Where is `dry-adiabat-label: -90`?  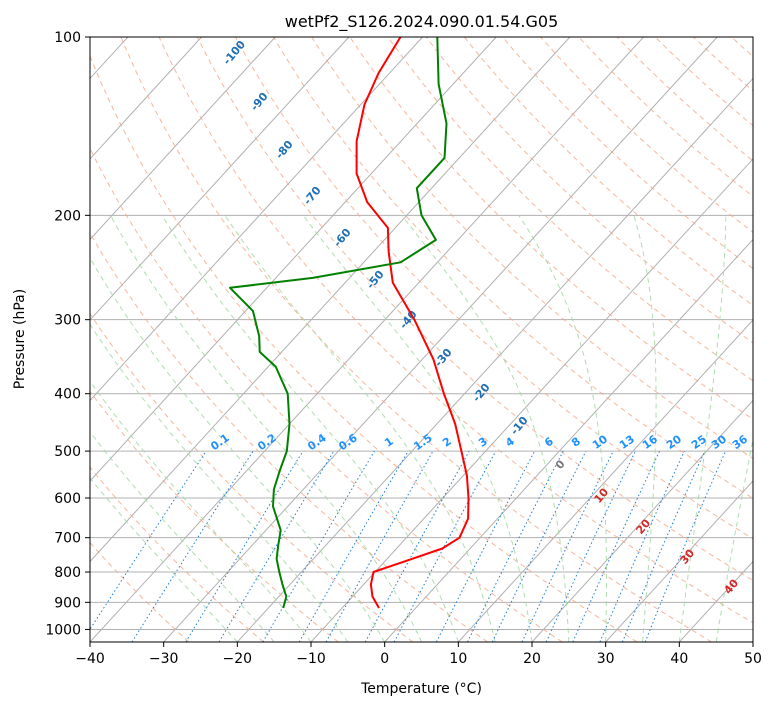 dry-adiabat-label: -90 is located at coordinates (259, 102).